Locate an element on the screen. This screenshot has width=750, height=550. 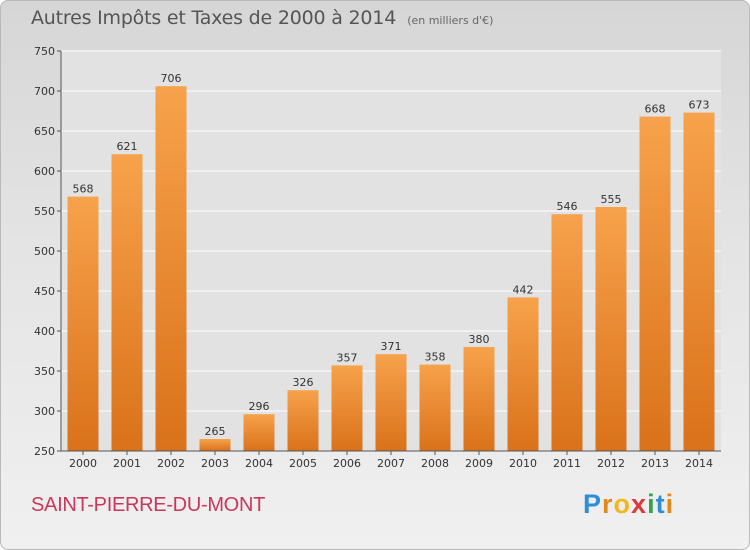
y-tick-label: 750 is located at coordinates (44, 51).